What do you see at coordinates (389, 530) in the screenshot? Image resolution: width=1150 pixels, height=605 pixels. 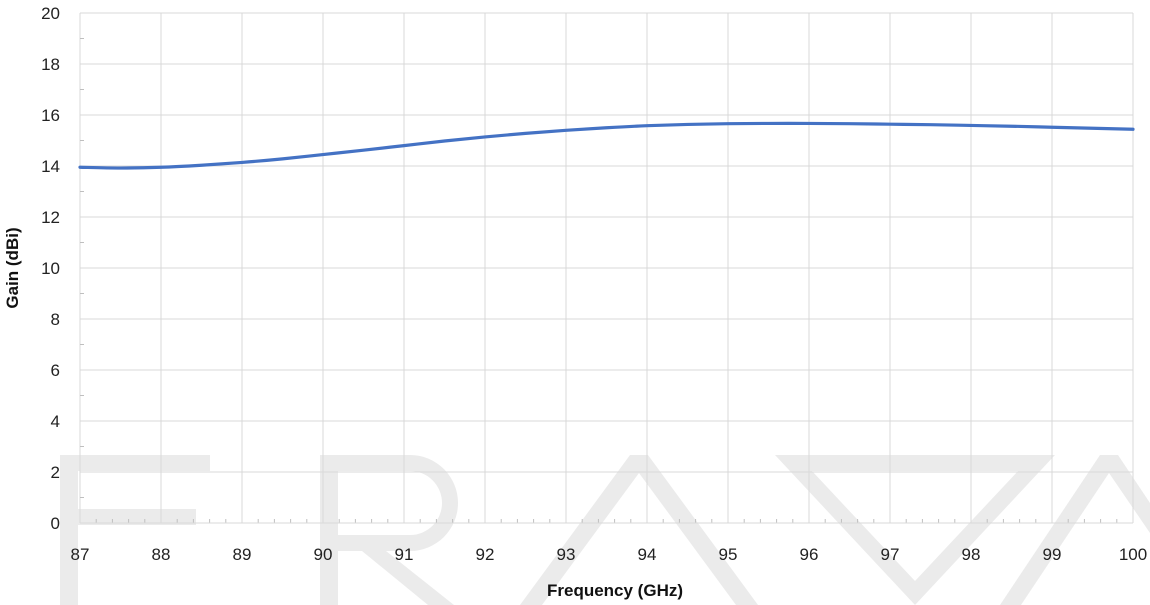 I see `watermark-letter-r` at bounding box center [389, 530].